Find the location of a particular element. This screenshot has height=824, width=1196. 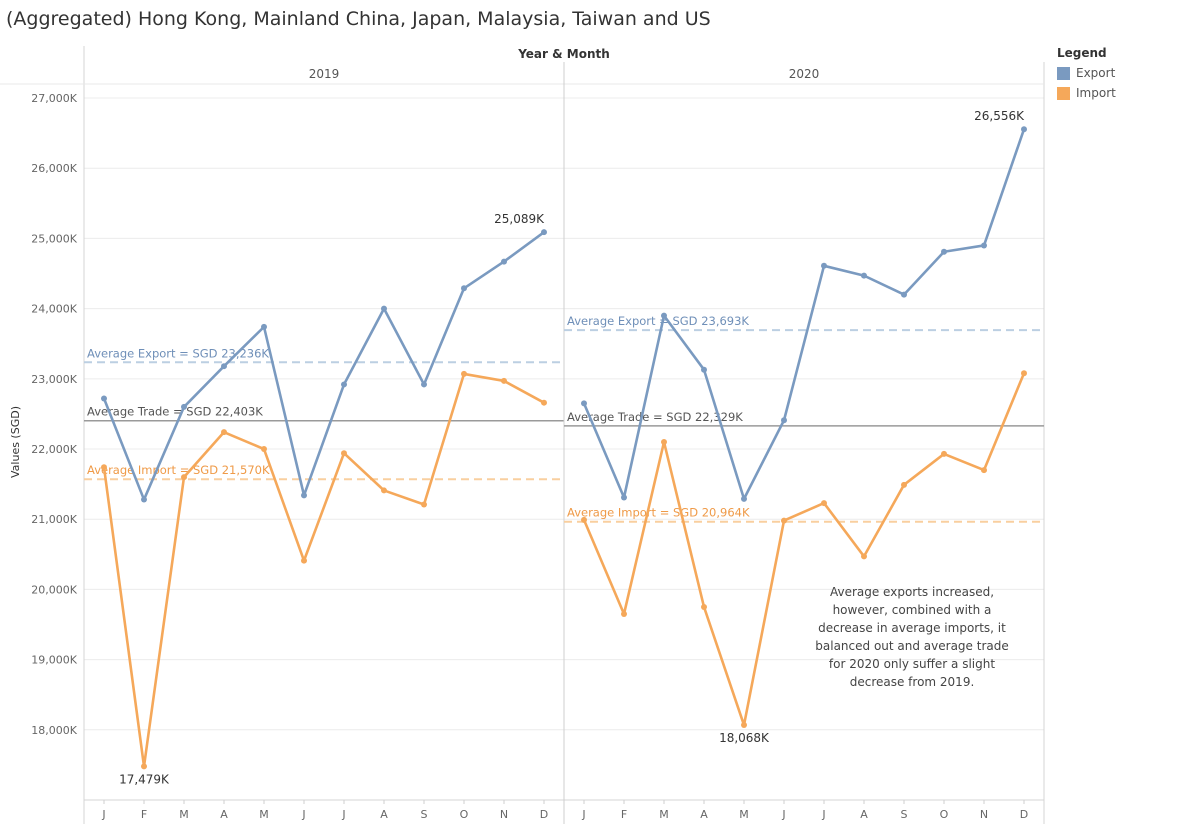

y-tick-label: 26,000K is located at coordinates (54, 168).